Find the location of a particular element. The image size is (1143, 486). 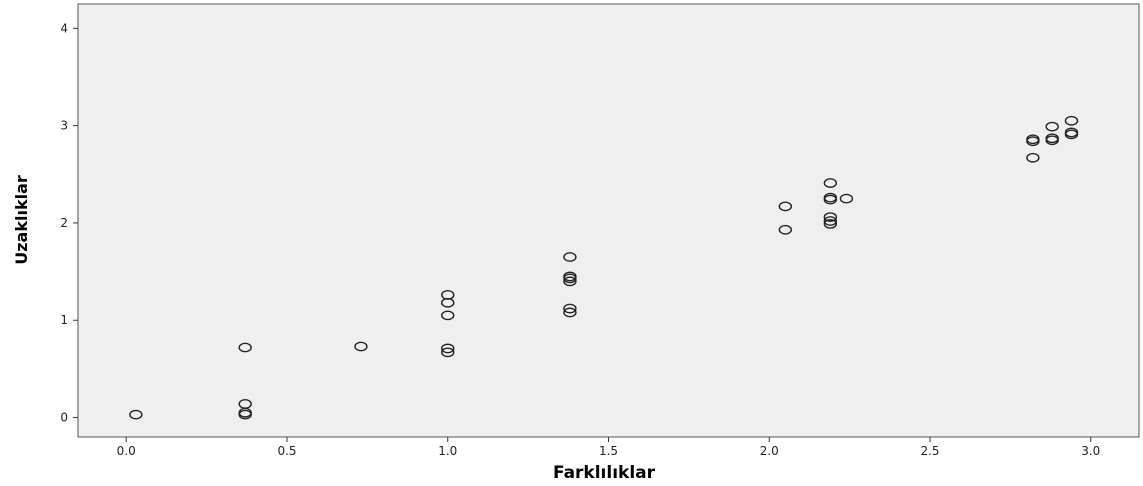

y-tick-label: 4 is located at coordinates (64, 28).